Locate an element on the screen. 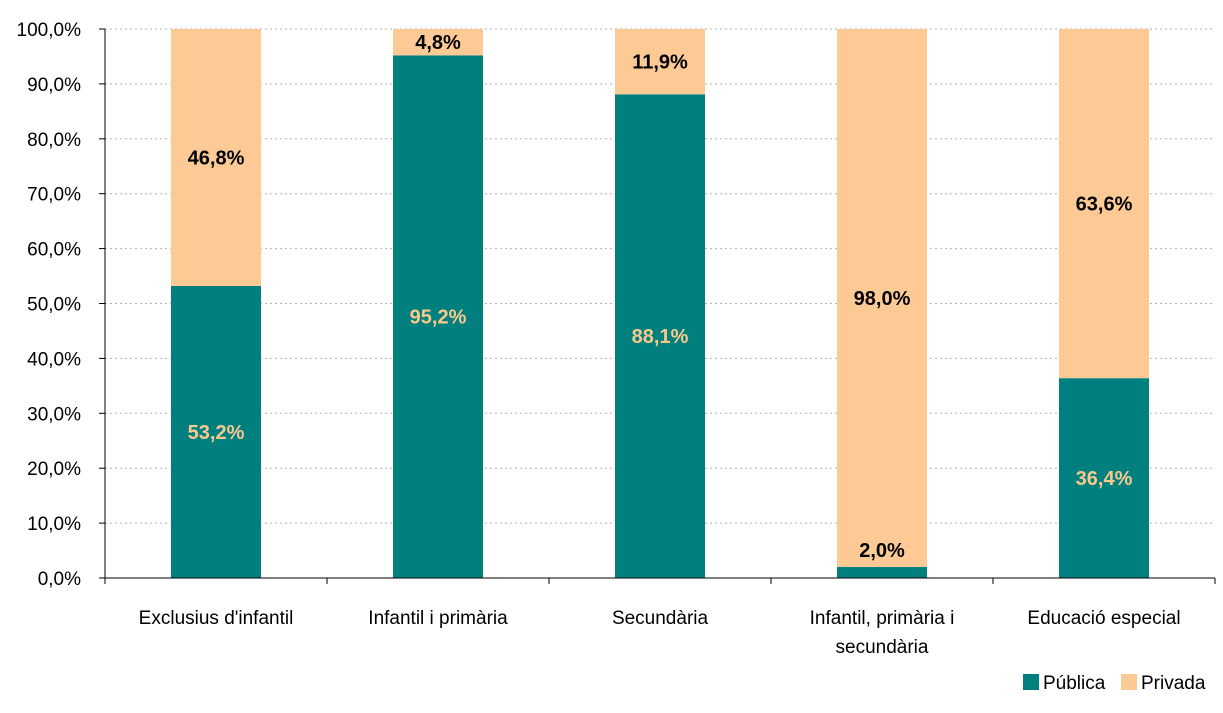 This screenshot has height=713, width=1223. legend-swatch-privada is located at coordinates (1129, 682).